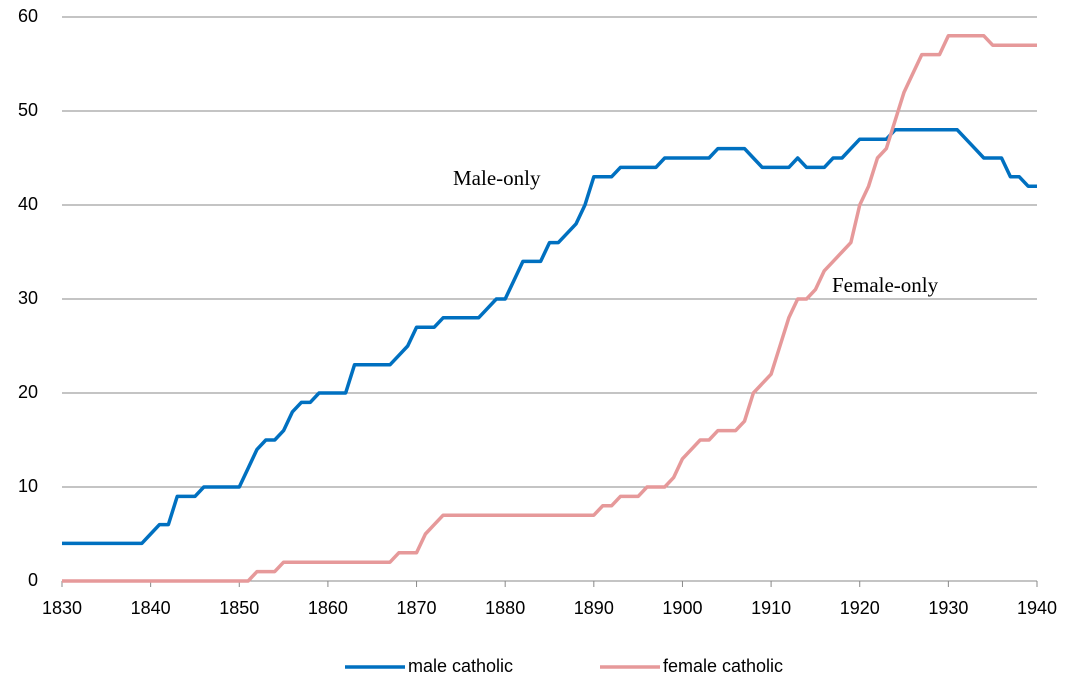  Describe the element at coordinates (28, 298) in the screenshot. I see `y-tick-label: 30` at that location.